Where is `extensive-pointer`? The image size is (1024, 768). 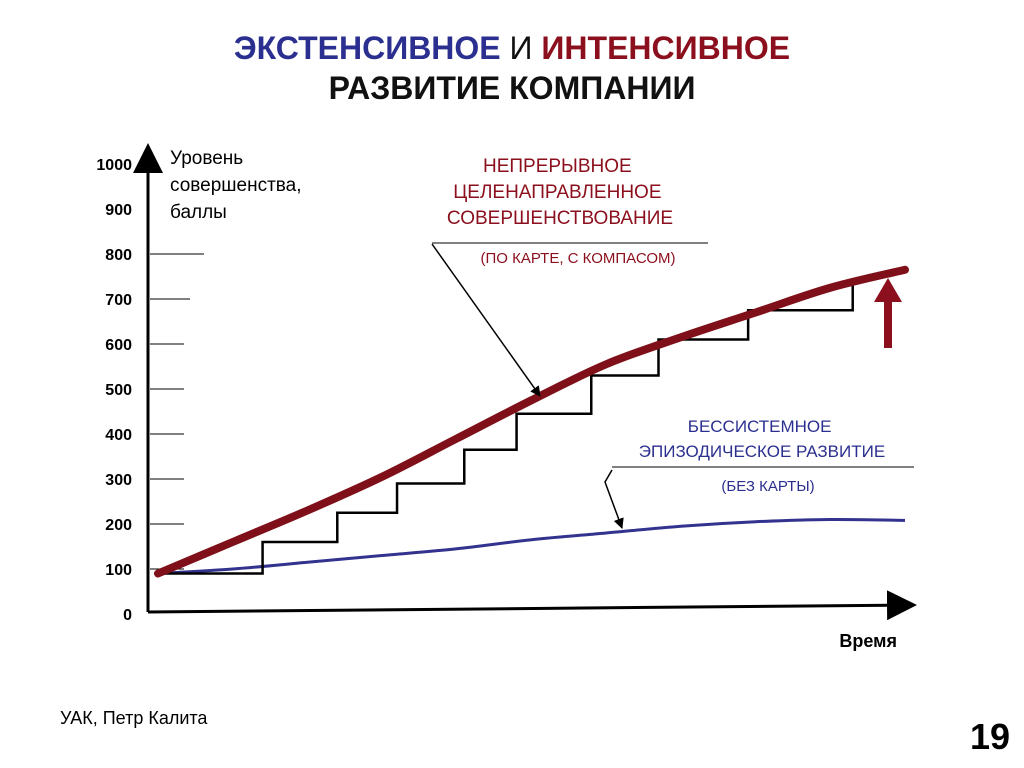 extensive-pointer is located at coordinates (614, 499).